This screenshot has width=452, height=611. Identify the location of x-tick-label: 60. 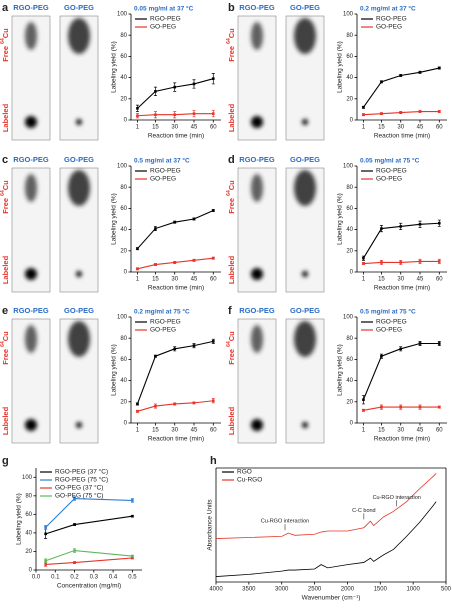
(213, 128).